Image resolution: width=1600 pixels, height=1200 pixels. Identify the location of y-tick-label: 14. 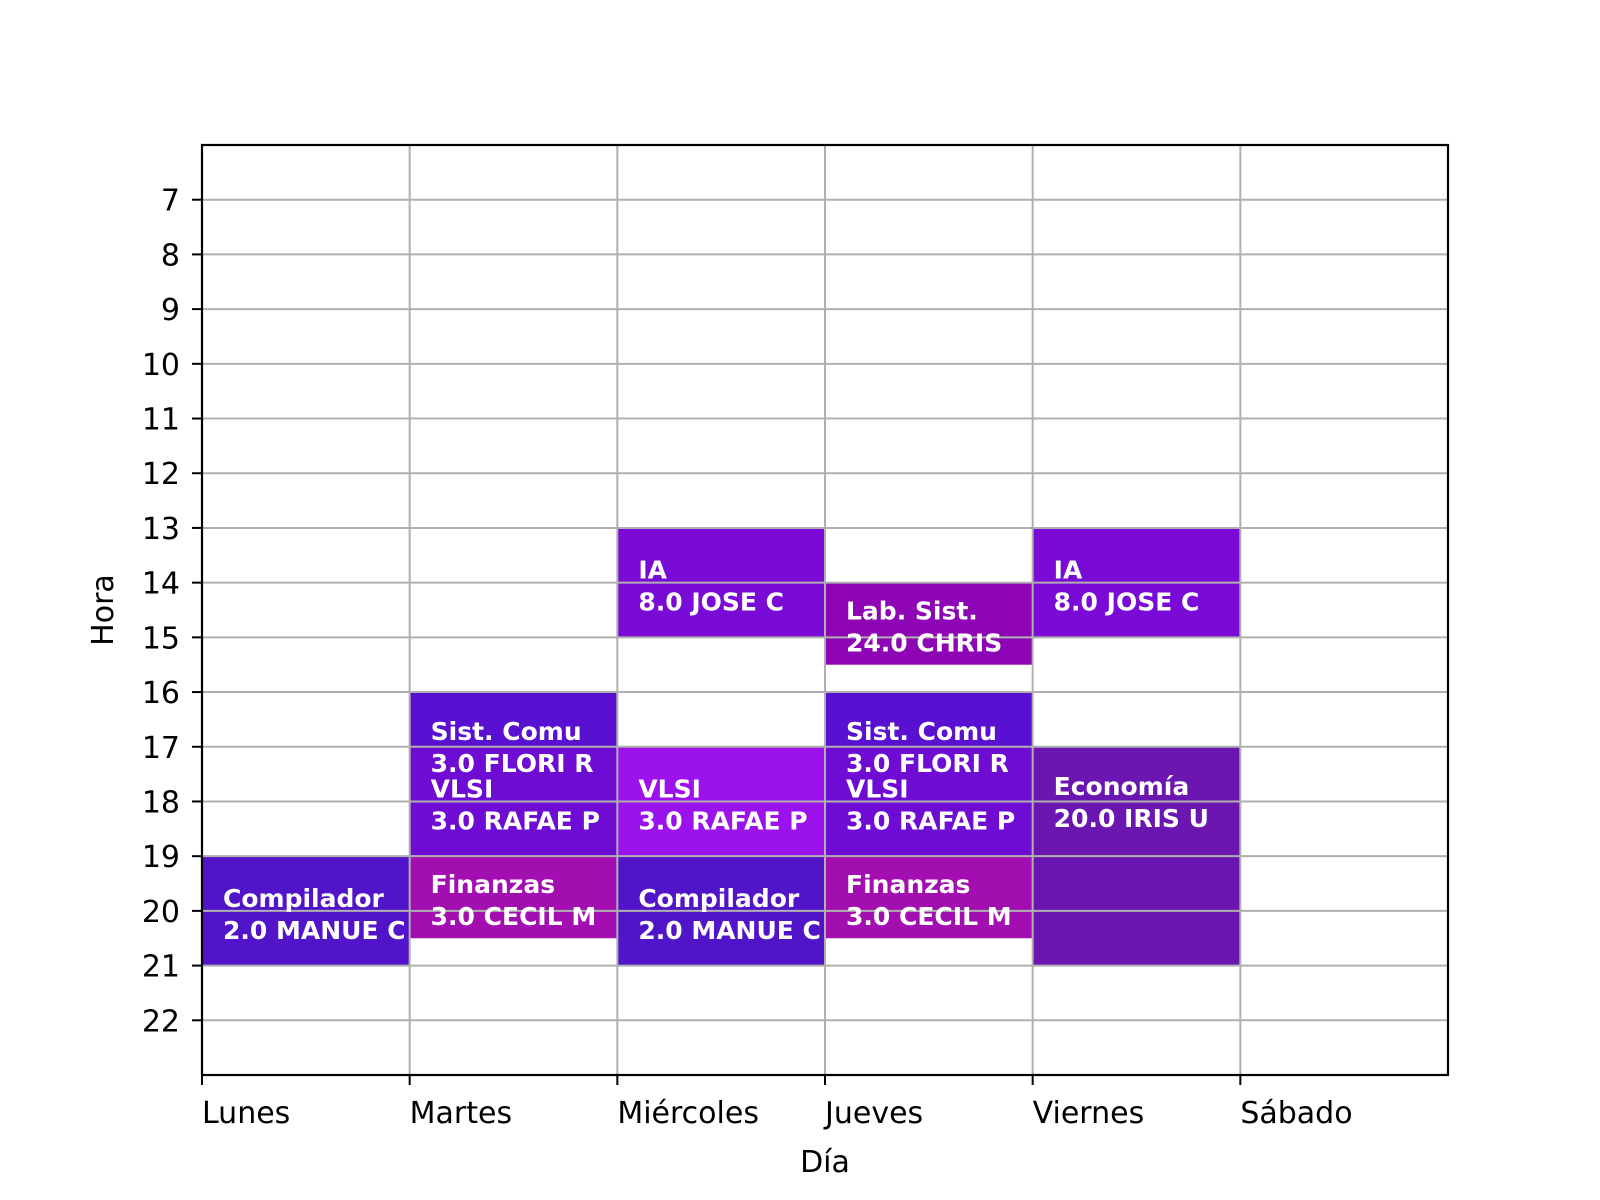
(161, 584).